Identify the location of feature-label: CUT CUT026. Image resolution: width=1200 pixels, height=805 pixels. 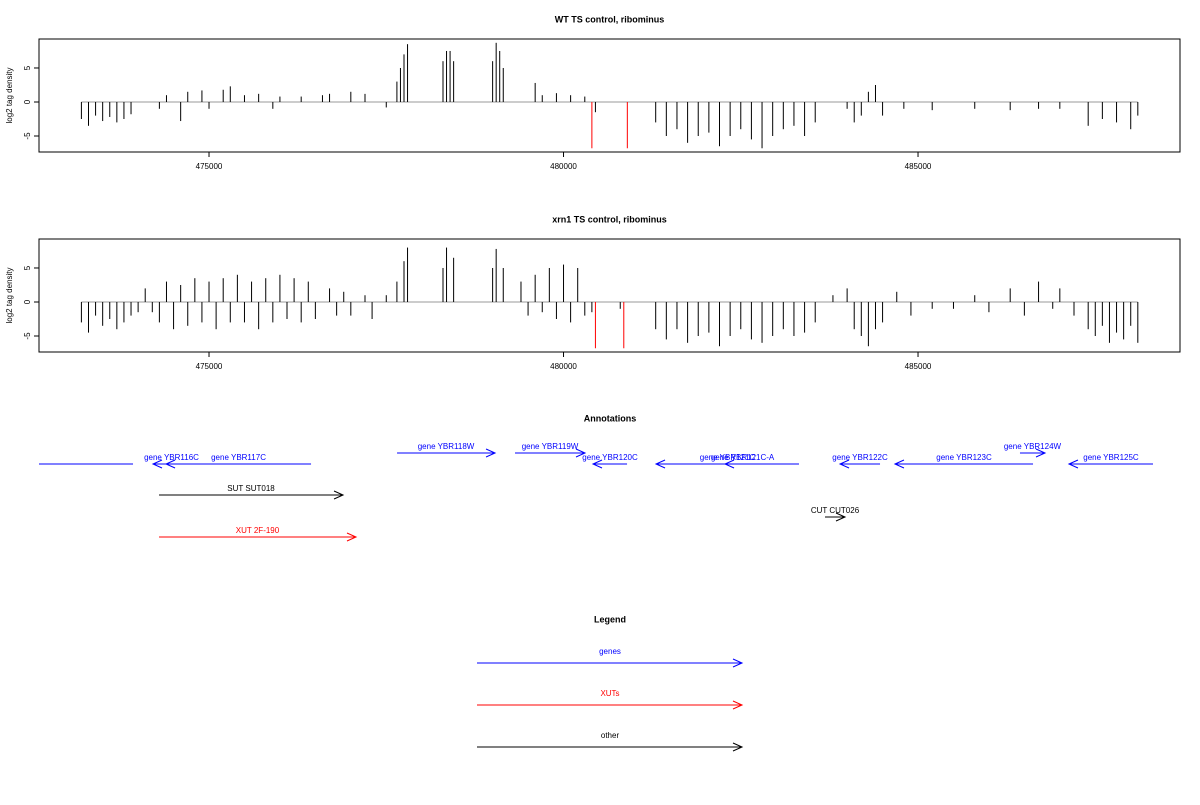
(835, 510).